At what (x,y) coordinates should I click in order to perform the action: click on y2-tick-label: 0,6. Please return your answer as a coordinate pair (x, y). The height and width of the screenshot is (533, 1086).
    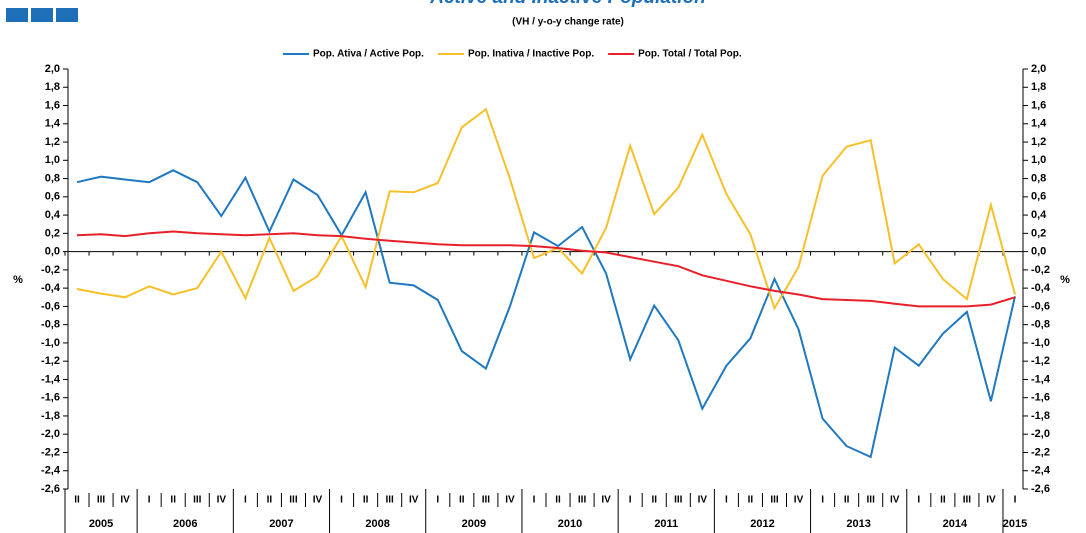
    Looking at the image, I should click on (1038, 197).